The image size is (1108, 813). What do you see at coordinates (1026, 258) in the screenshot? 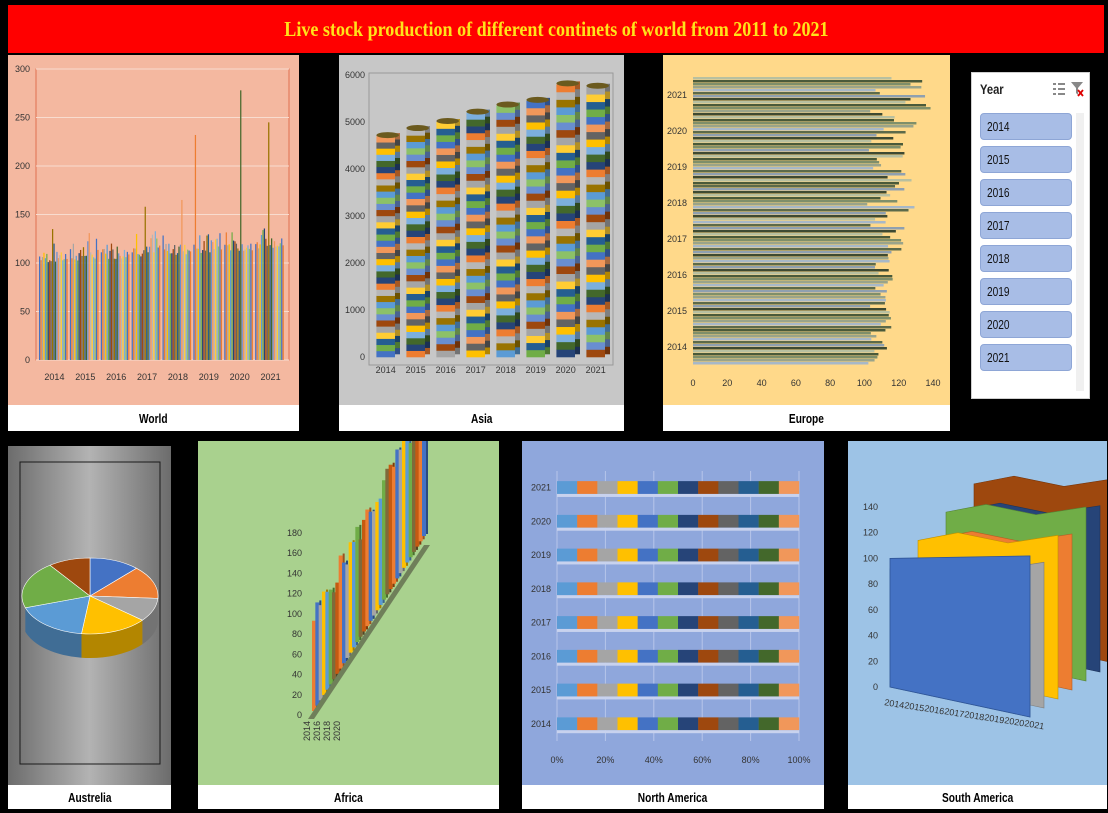
I see `slicer-item-2018: 2018` at bounding box center [1026, 258].